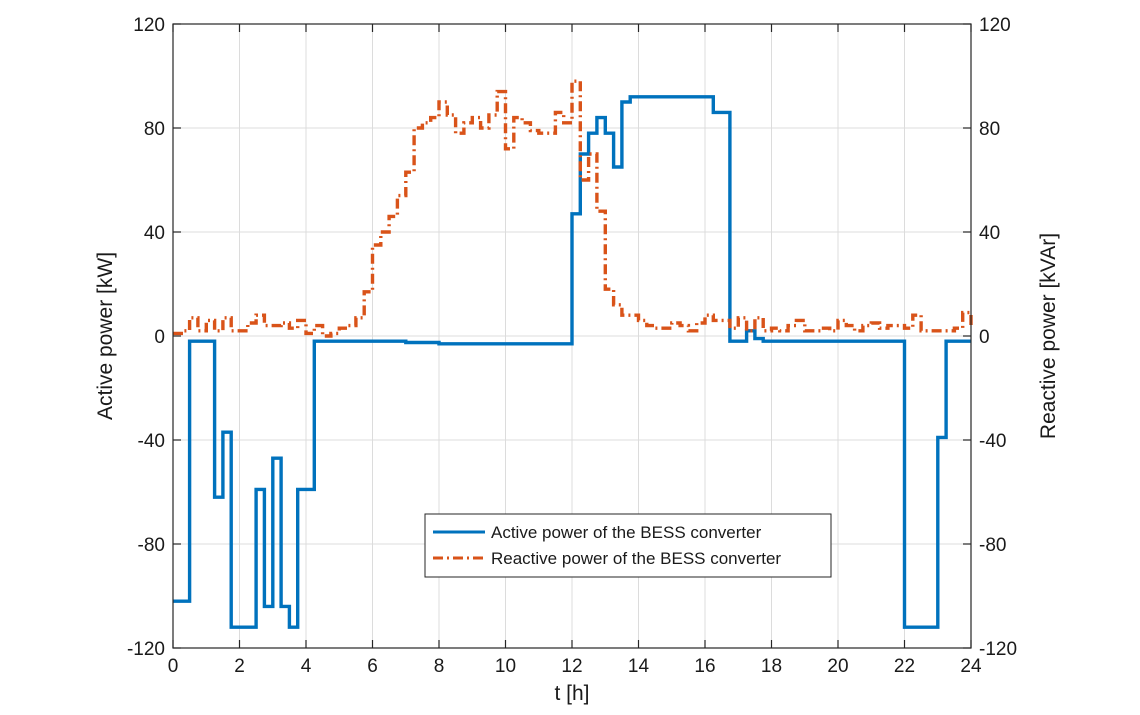 This screenshot has width=1140, height=715. I want to click on x-tick-label: 12, so click(571, 666).